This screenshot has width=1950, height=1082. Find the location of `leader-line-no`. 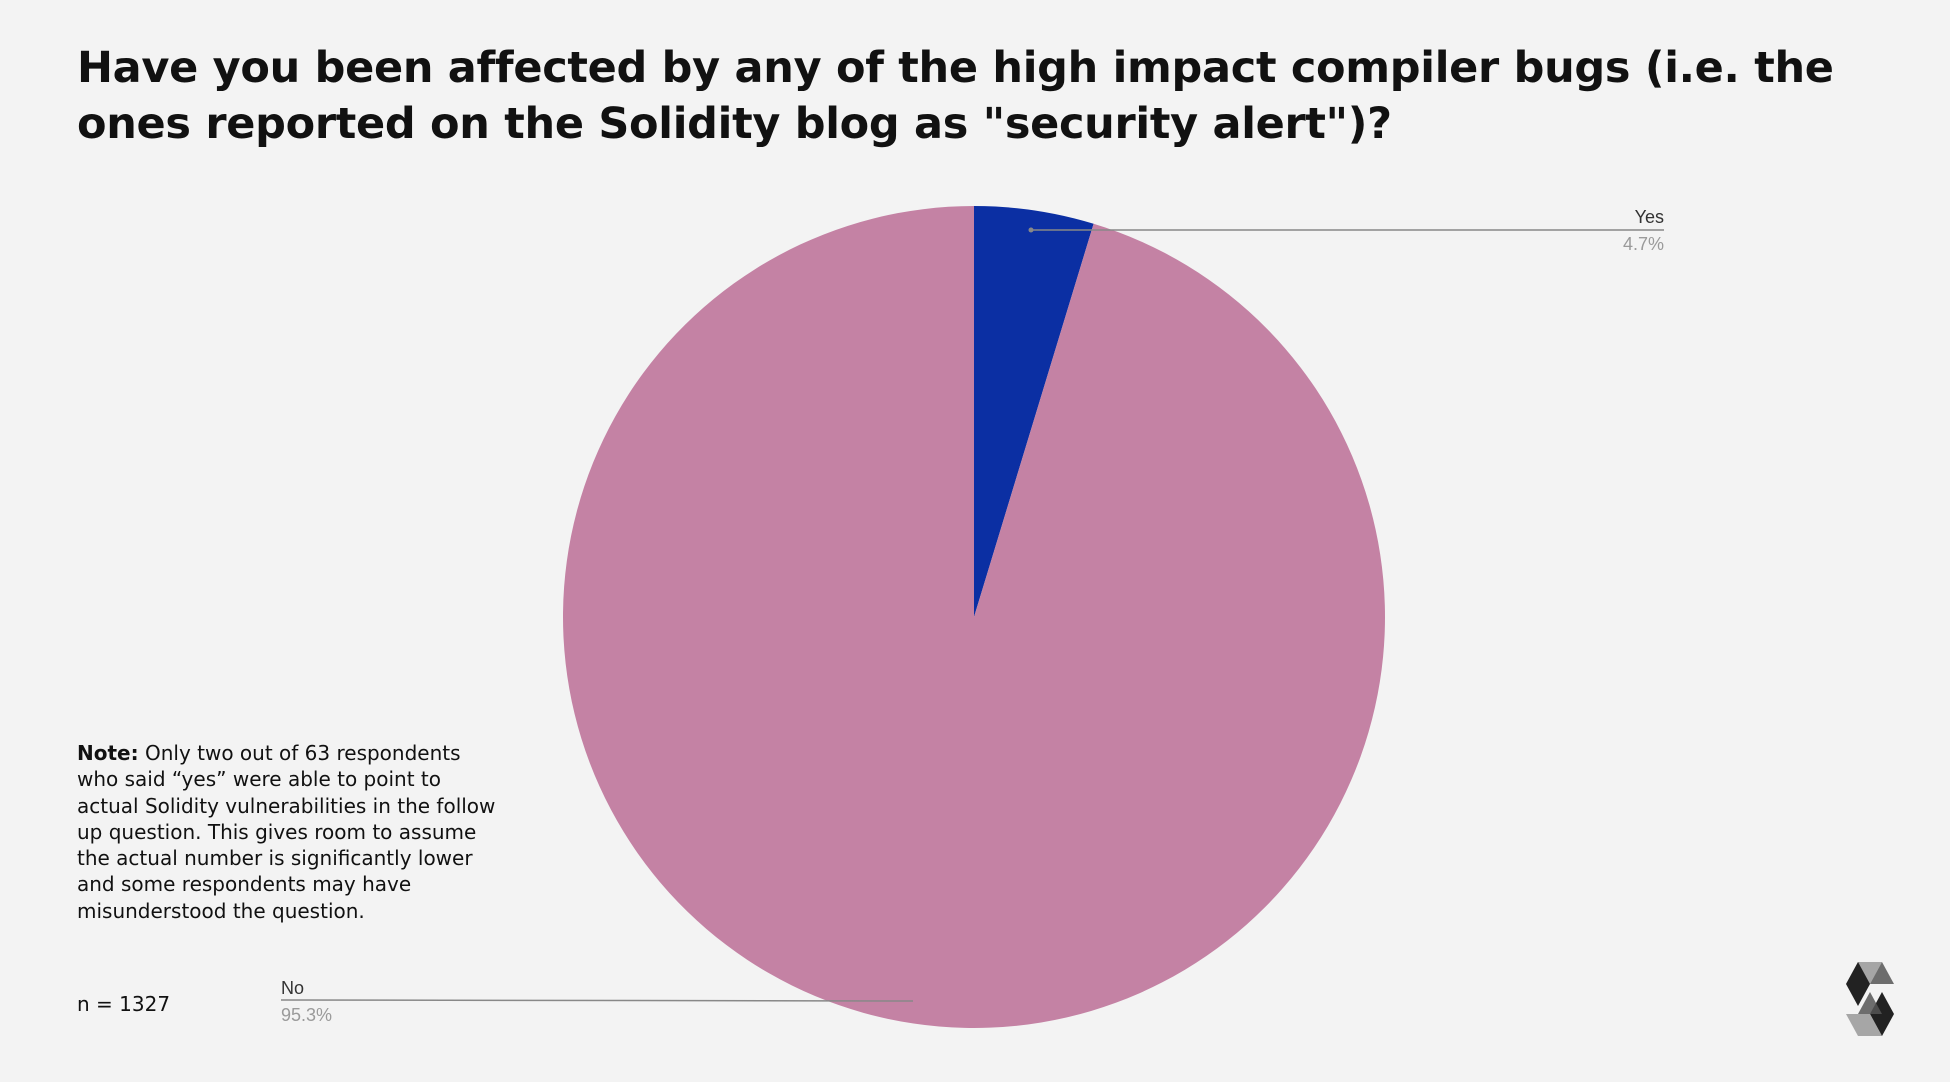

leader-line-no is located at coordinates (597, 1000).